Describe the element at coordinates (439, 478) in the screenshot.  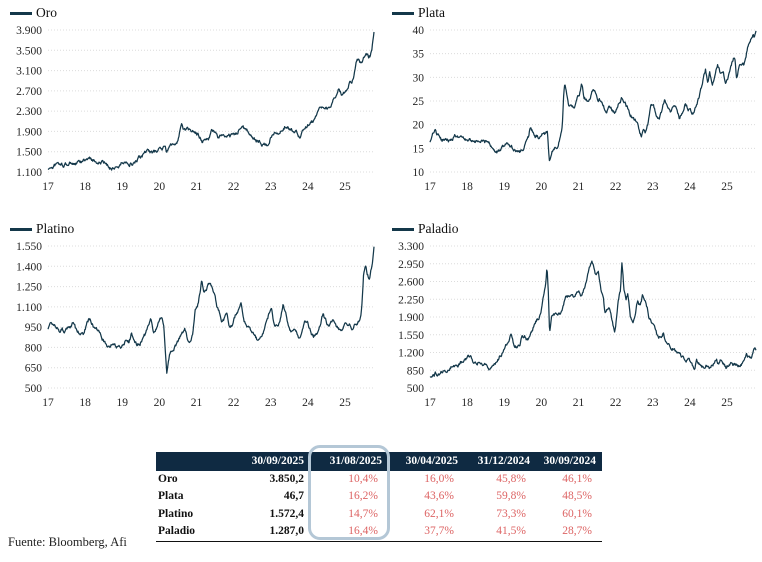
I see `pct-cell: 16,0%` at that location.